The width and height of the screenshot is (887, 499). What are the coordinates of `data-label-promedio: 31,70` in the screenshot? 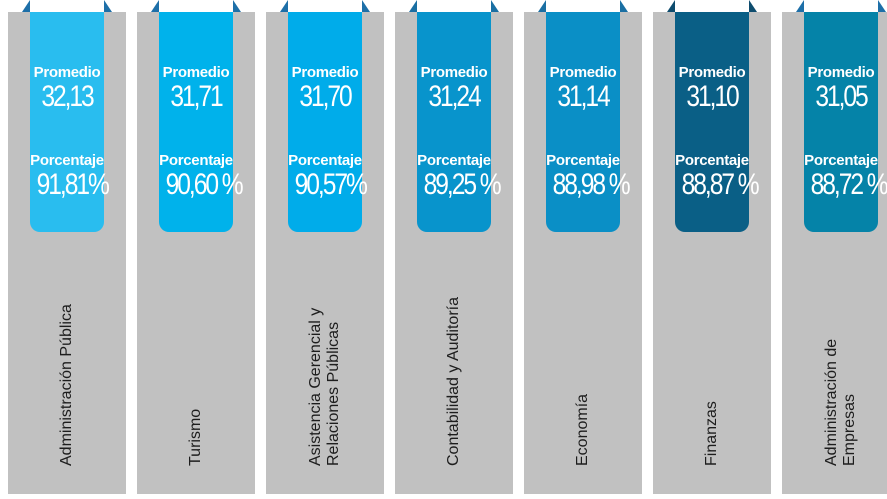 It's located at (325, 96).